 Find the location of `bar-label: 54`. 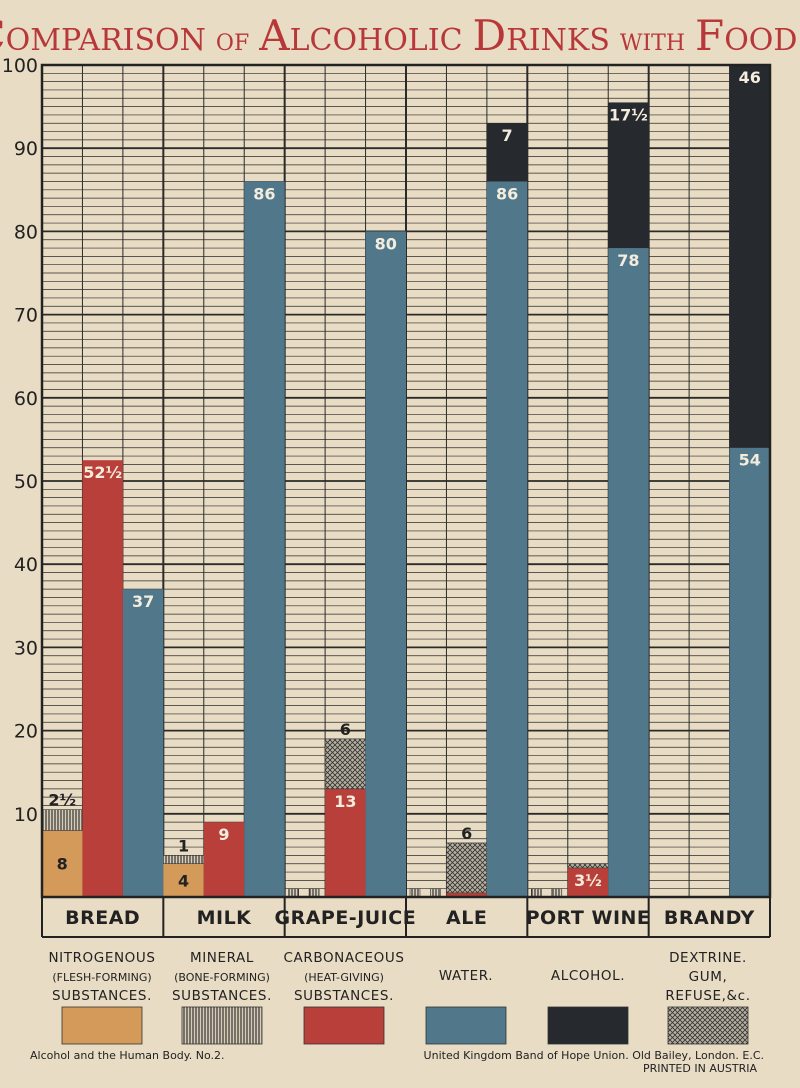

bar-label: 54 is located at coordinates (750, 460).